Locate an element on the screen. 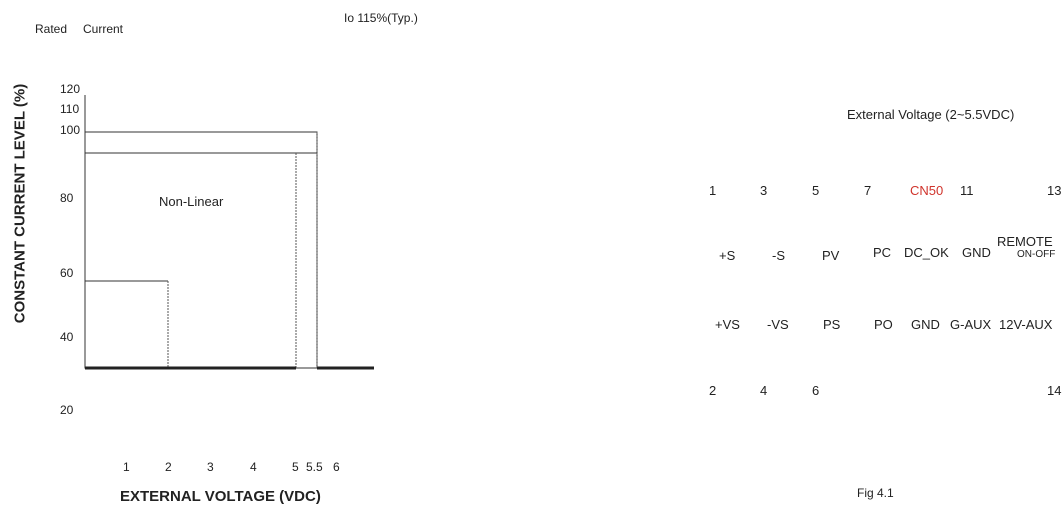  x-tick-6: 6 is located at coordinates (336, 467).